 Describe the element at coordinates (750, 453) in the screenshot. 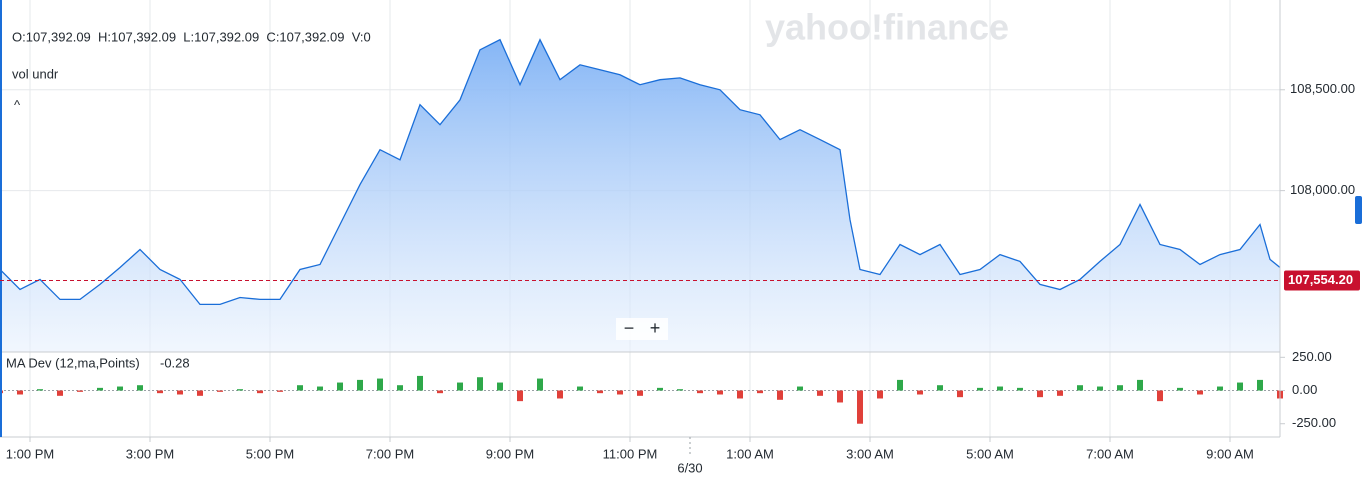

I see `x-tick-label: 1:00 AM` at that location.